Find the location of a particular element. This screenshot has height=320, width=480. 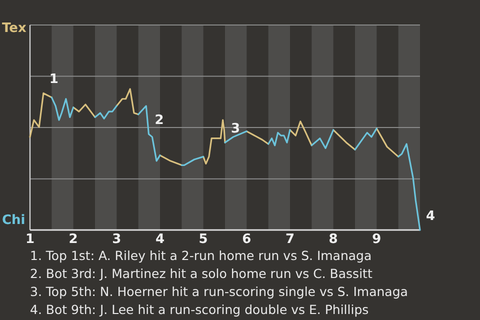

x-tick-label: 6 is located at coordinates (247, 239).